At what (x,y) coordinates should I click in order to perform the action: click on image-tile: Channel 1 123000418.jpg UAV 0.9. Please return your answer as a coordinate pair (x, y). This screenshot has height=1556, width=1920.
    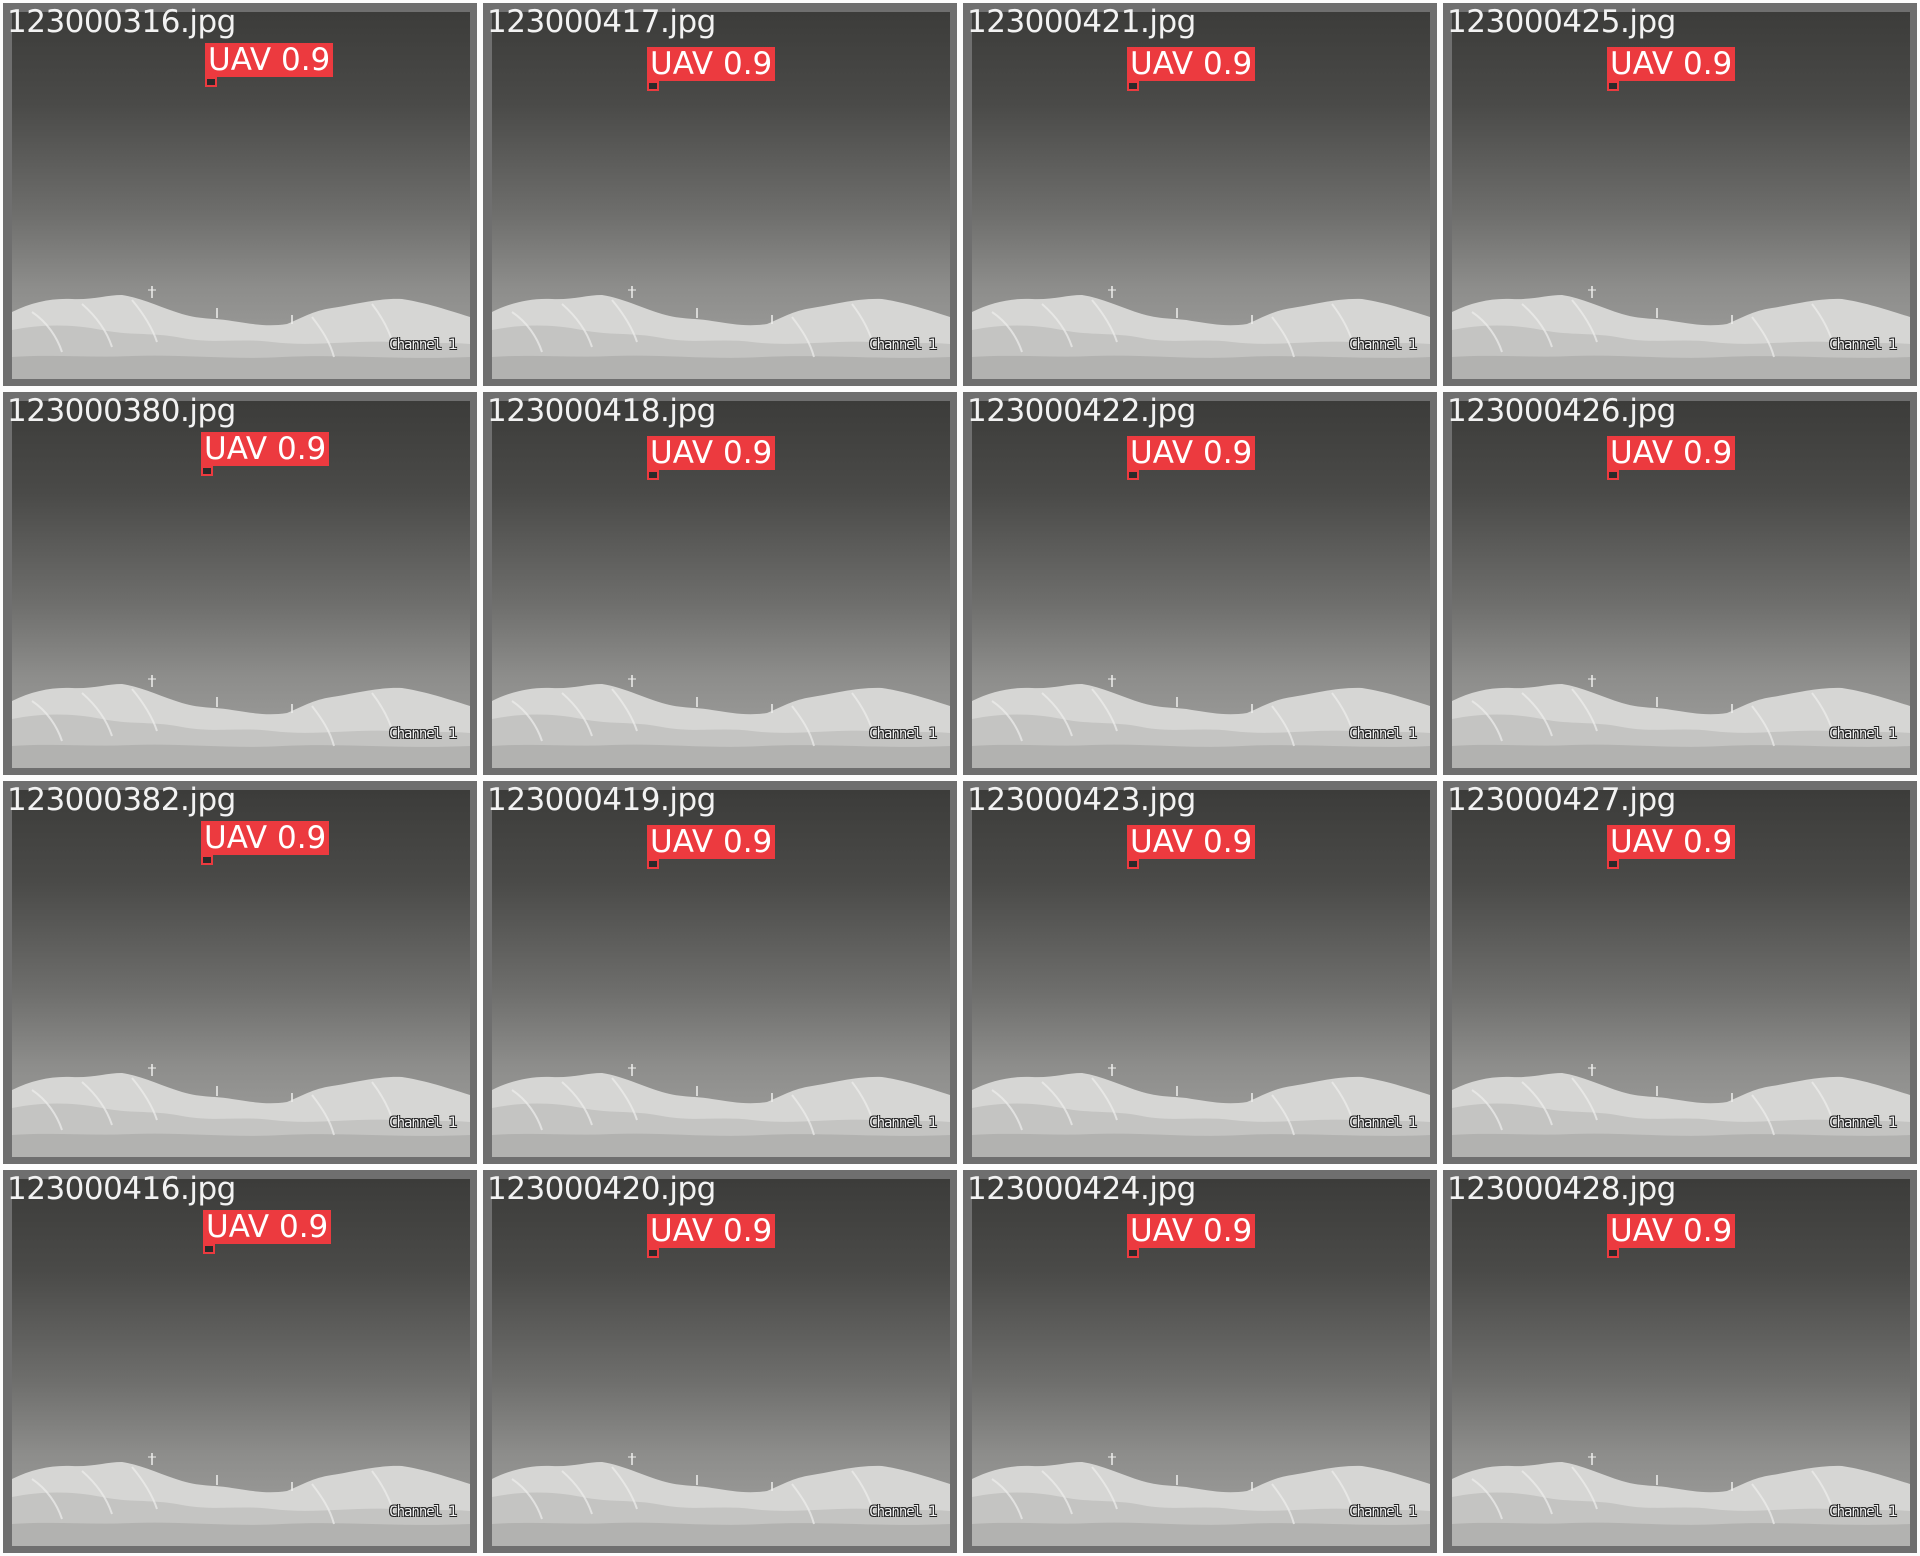
    Looking at the image, I should click on (720, 583).